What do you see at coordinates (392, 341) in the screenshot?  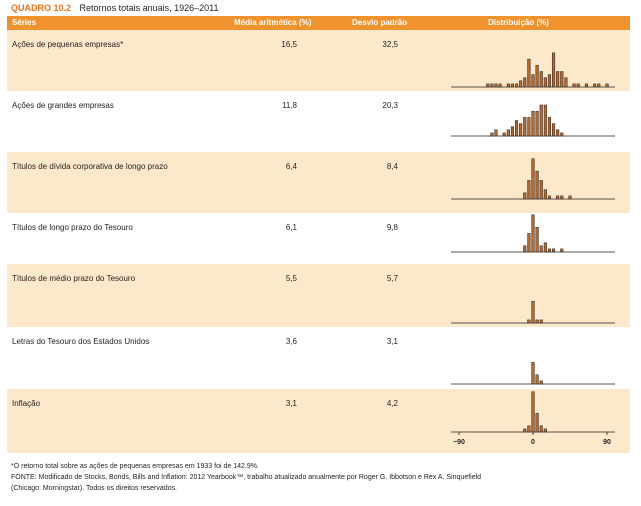 I see `series-sd: 3,1` at bounding box center [392, 341].